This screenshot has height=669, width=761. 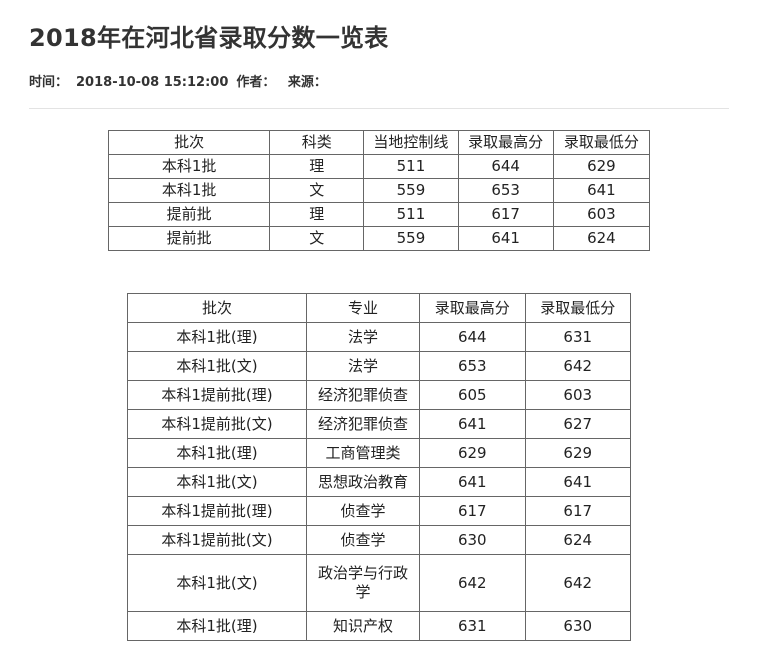 I want to click on table-row: 本科1批(文) 思想政治教育 641 641, so click(x=379, y=482).